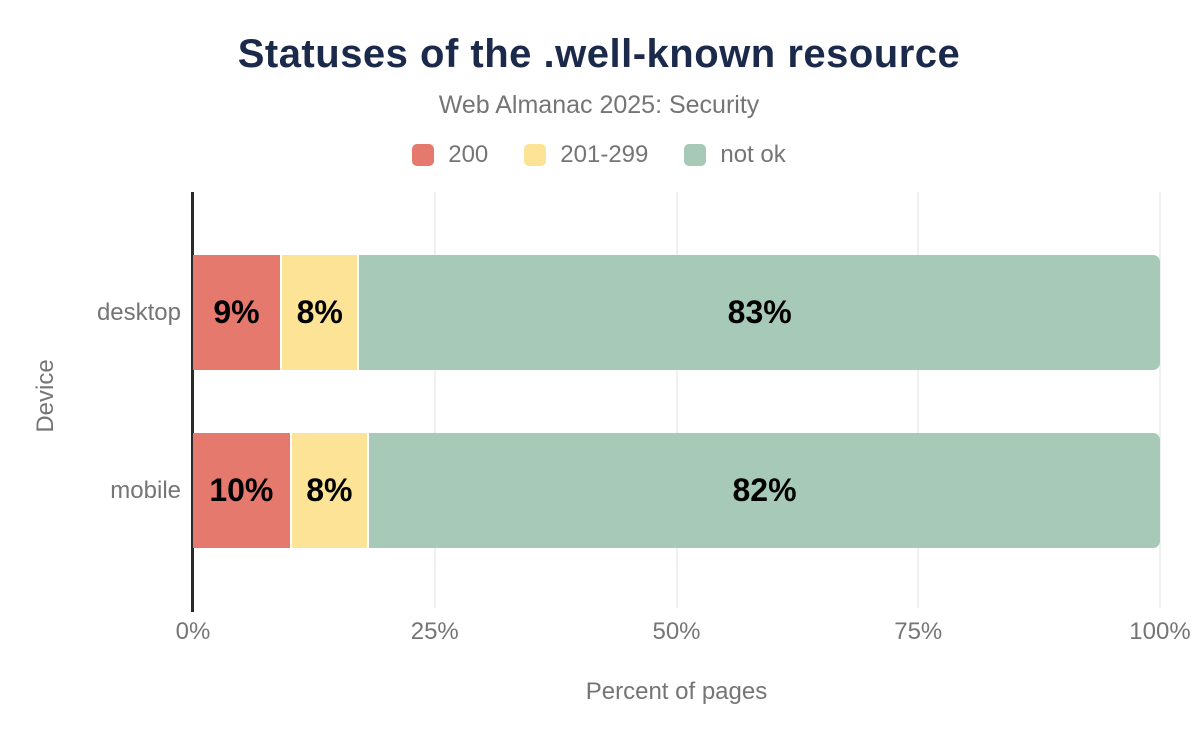 The width and height of the screenshot is (1198, 742). I want to click on bar-segment-mobile-200: 10%, so click(241, 490).